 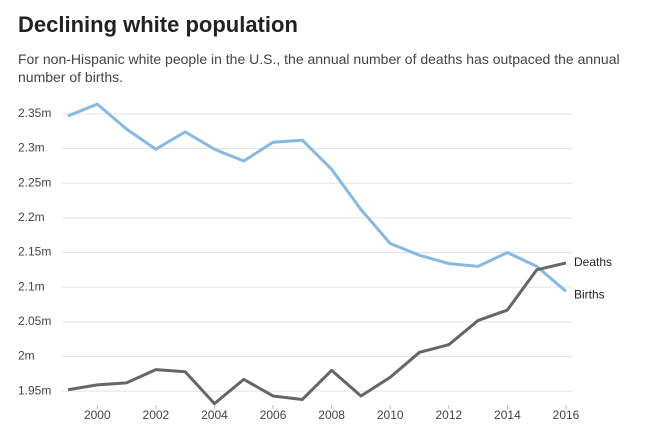 What do you see at coordinates (448, 415) in the screenshot?
I see `x-tick-label: 2012` at bounding box center [448, 415].